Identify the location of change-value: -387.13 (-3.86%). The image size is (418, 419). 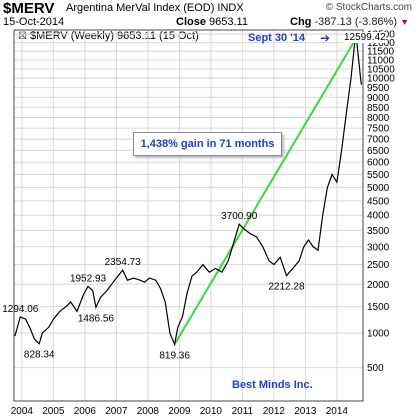
(355, 22).